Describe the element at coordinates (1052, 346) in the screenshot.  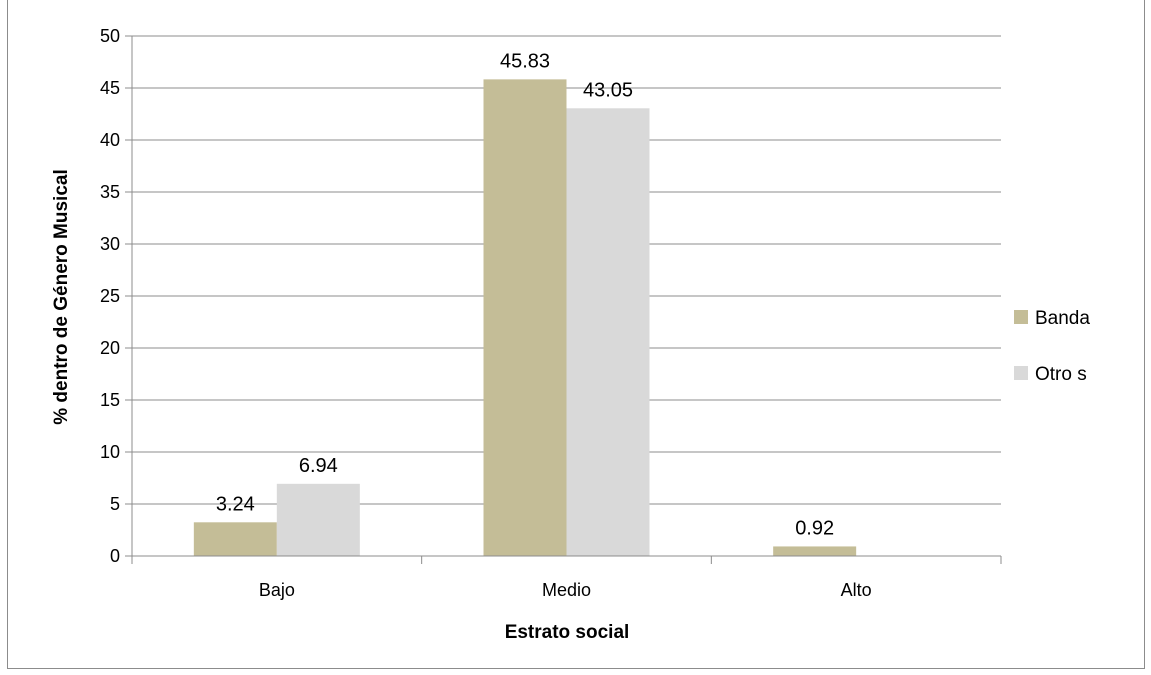
I see `legend: Banda Otro s` at that location.